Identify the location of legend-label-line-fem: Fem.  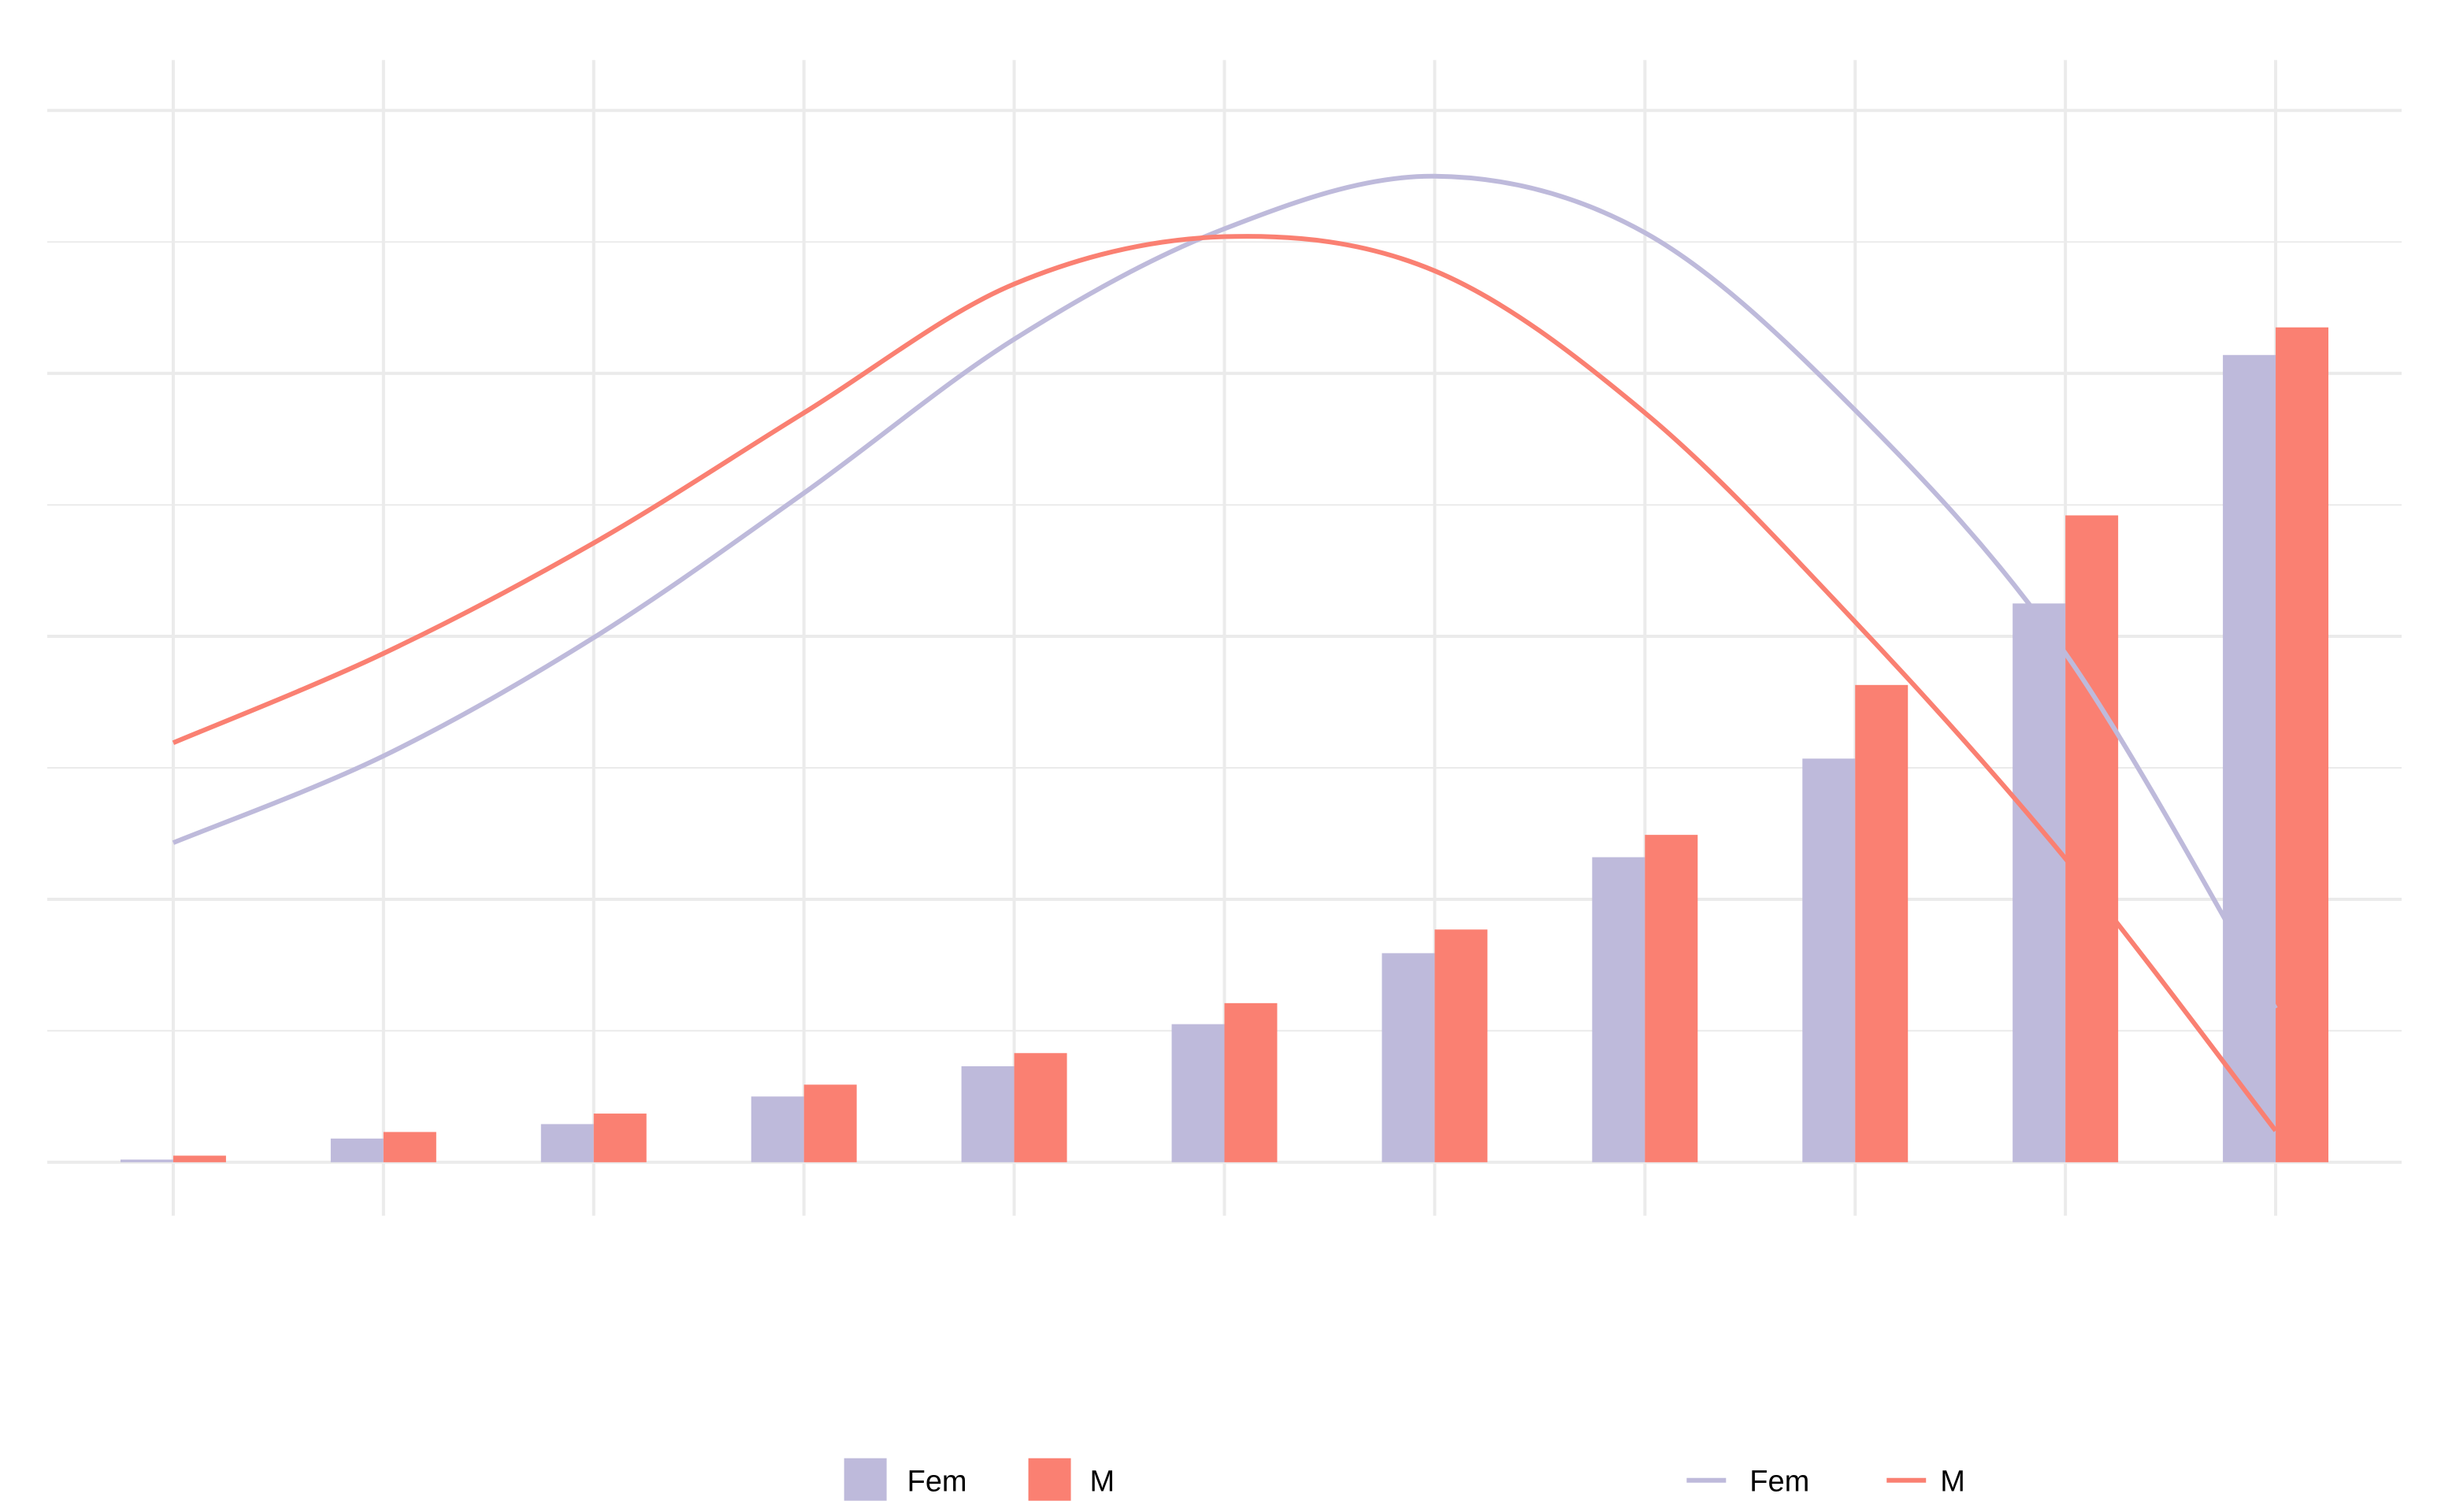
(1779, 1482).